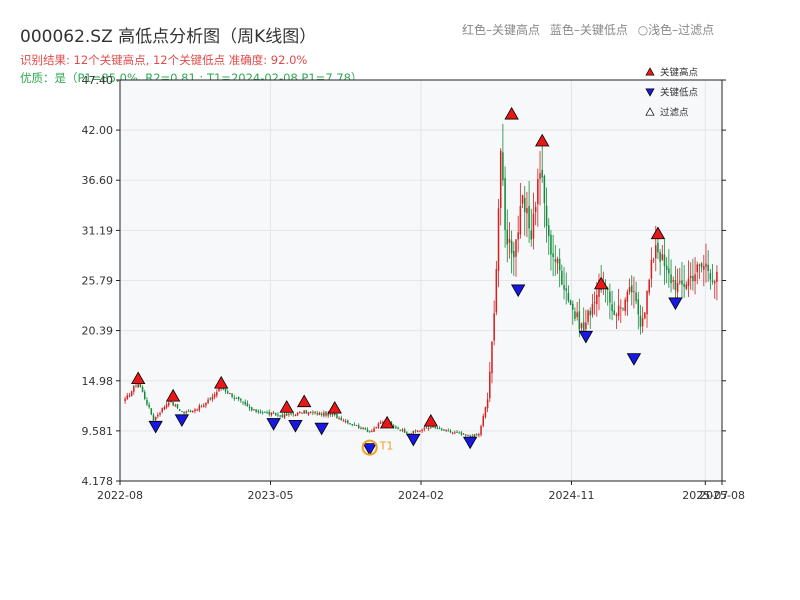 The image size is (800, 600). What do you see at coordinates (164, 60) in the screenshot?
I see `result-summary: 识别结果: 12个关键高点, 12个关键低点 准确度: 92.0%` at bounding box center [164, 60].